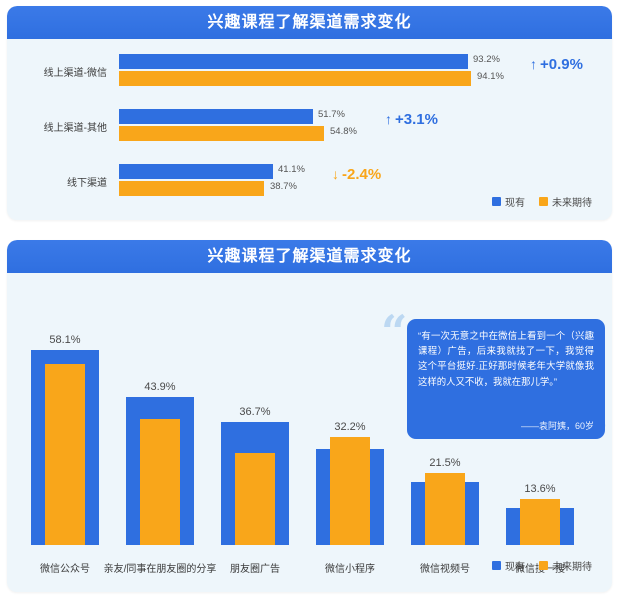 This screenshot has height=599, width=619. What do you see at coordinates (343, 131) in the screenshot?
I see `bar-value-future: 54.8%` at bounding box center [343, 131].